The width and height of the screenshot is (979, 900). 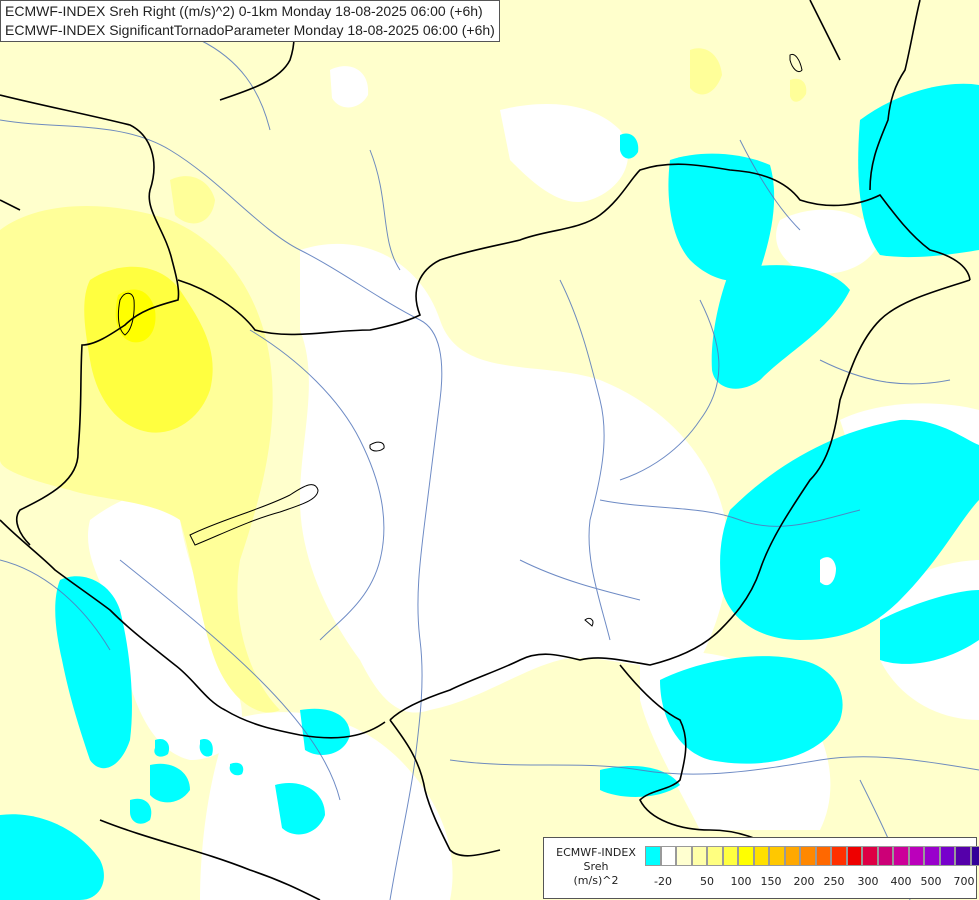 I want to click on field-zero-hole, so click(x=828, y=571).